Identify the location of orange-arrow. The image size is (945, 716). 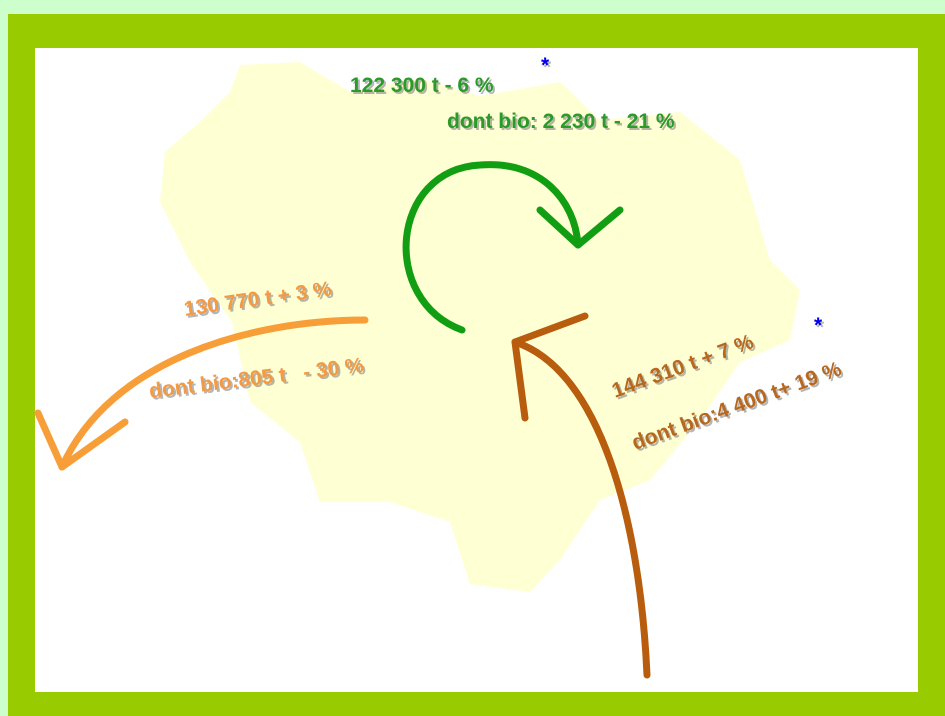
(213, 393).